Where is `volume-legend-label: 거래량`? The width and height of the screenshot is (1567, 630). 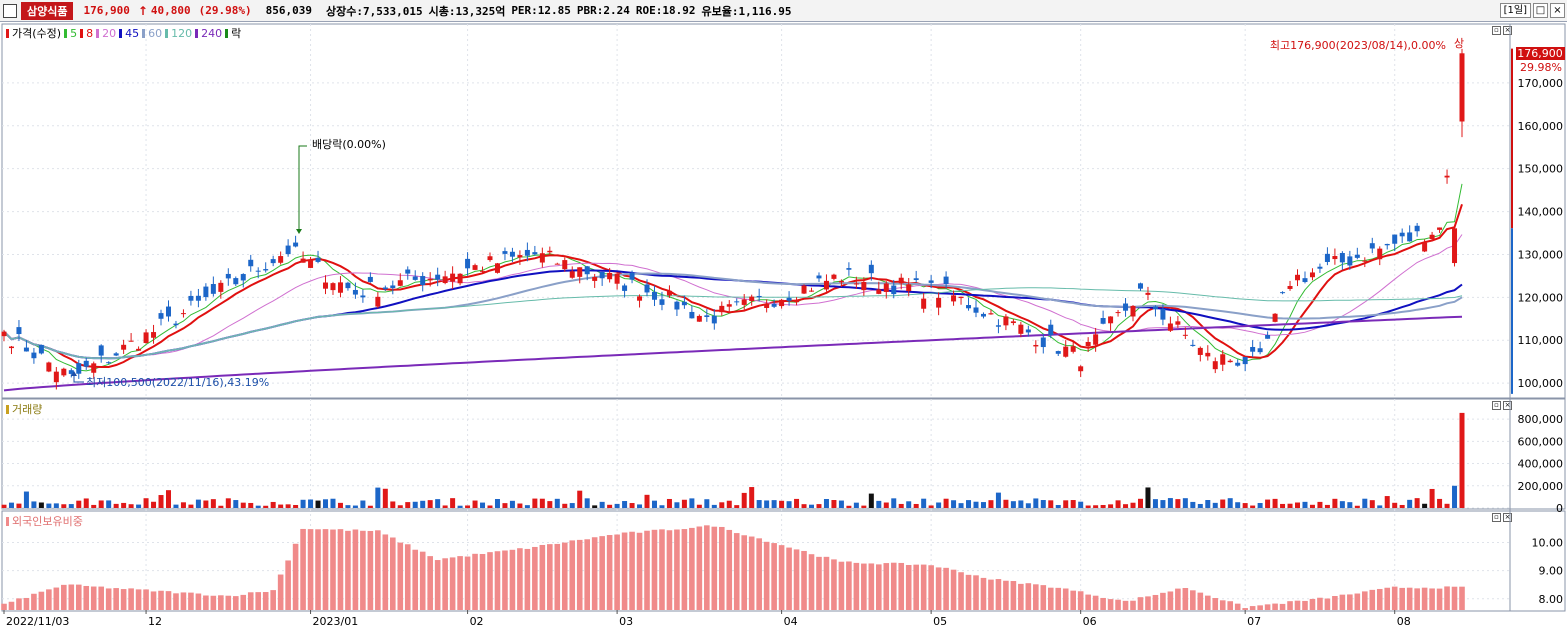
volume-legend-label: 거래량 is located at coordinates (27, 409).